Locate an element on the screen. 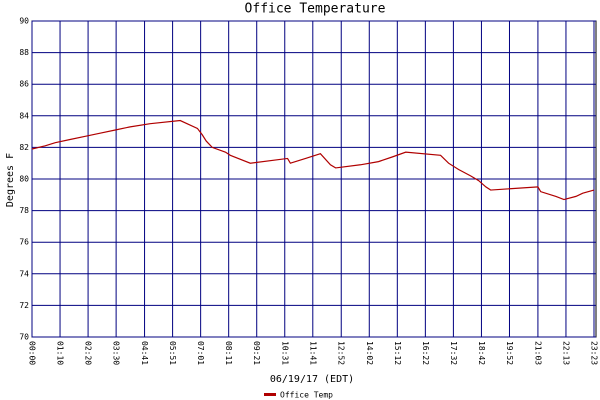  x-tick-label: 10:31 is located at coordinates (284, 353).